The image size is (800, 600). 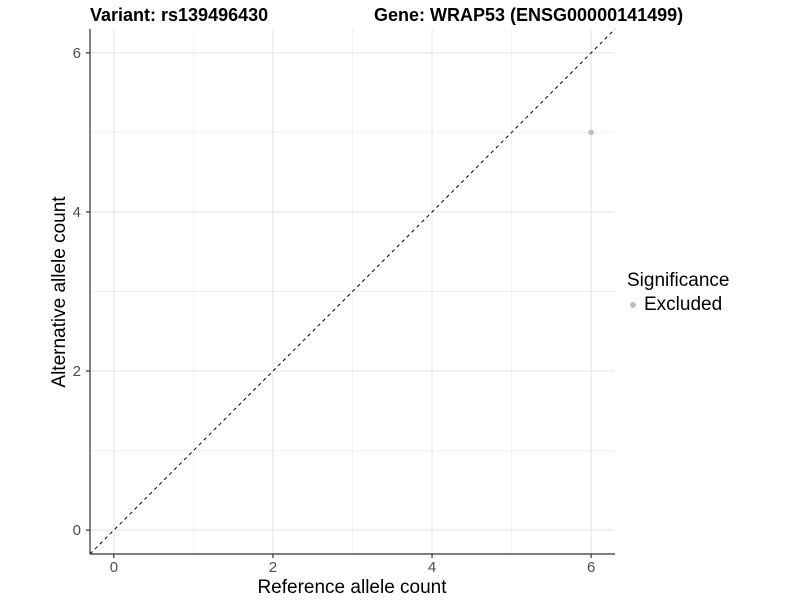 What do you see at coordinates (77, 212) in the screenshot?
I see `y-tick-label: 4` at bounding box center [77, 212].